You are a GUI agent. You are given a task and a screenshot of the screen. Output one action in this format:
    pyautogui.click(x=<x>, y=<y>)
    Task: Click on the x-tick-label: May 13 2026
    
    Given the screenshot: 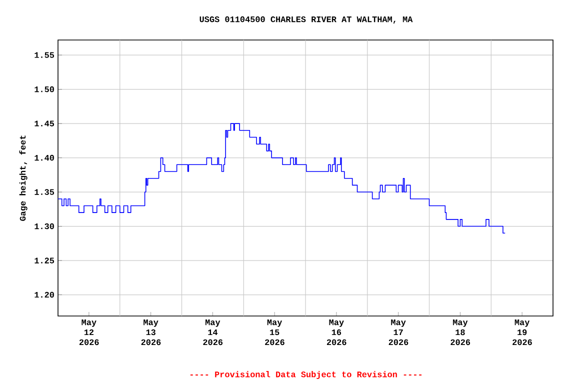 What is the action you would take?
    pyautogui.click(x=151, y=333)
    